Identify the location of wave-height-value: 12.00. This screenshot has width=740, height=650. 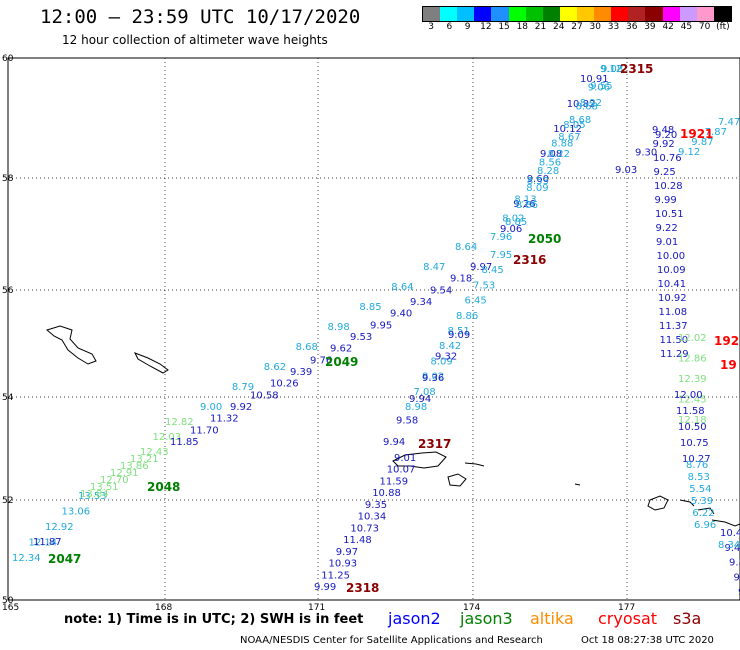
(688, 395).